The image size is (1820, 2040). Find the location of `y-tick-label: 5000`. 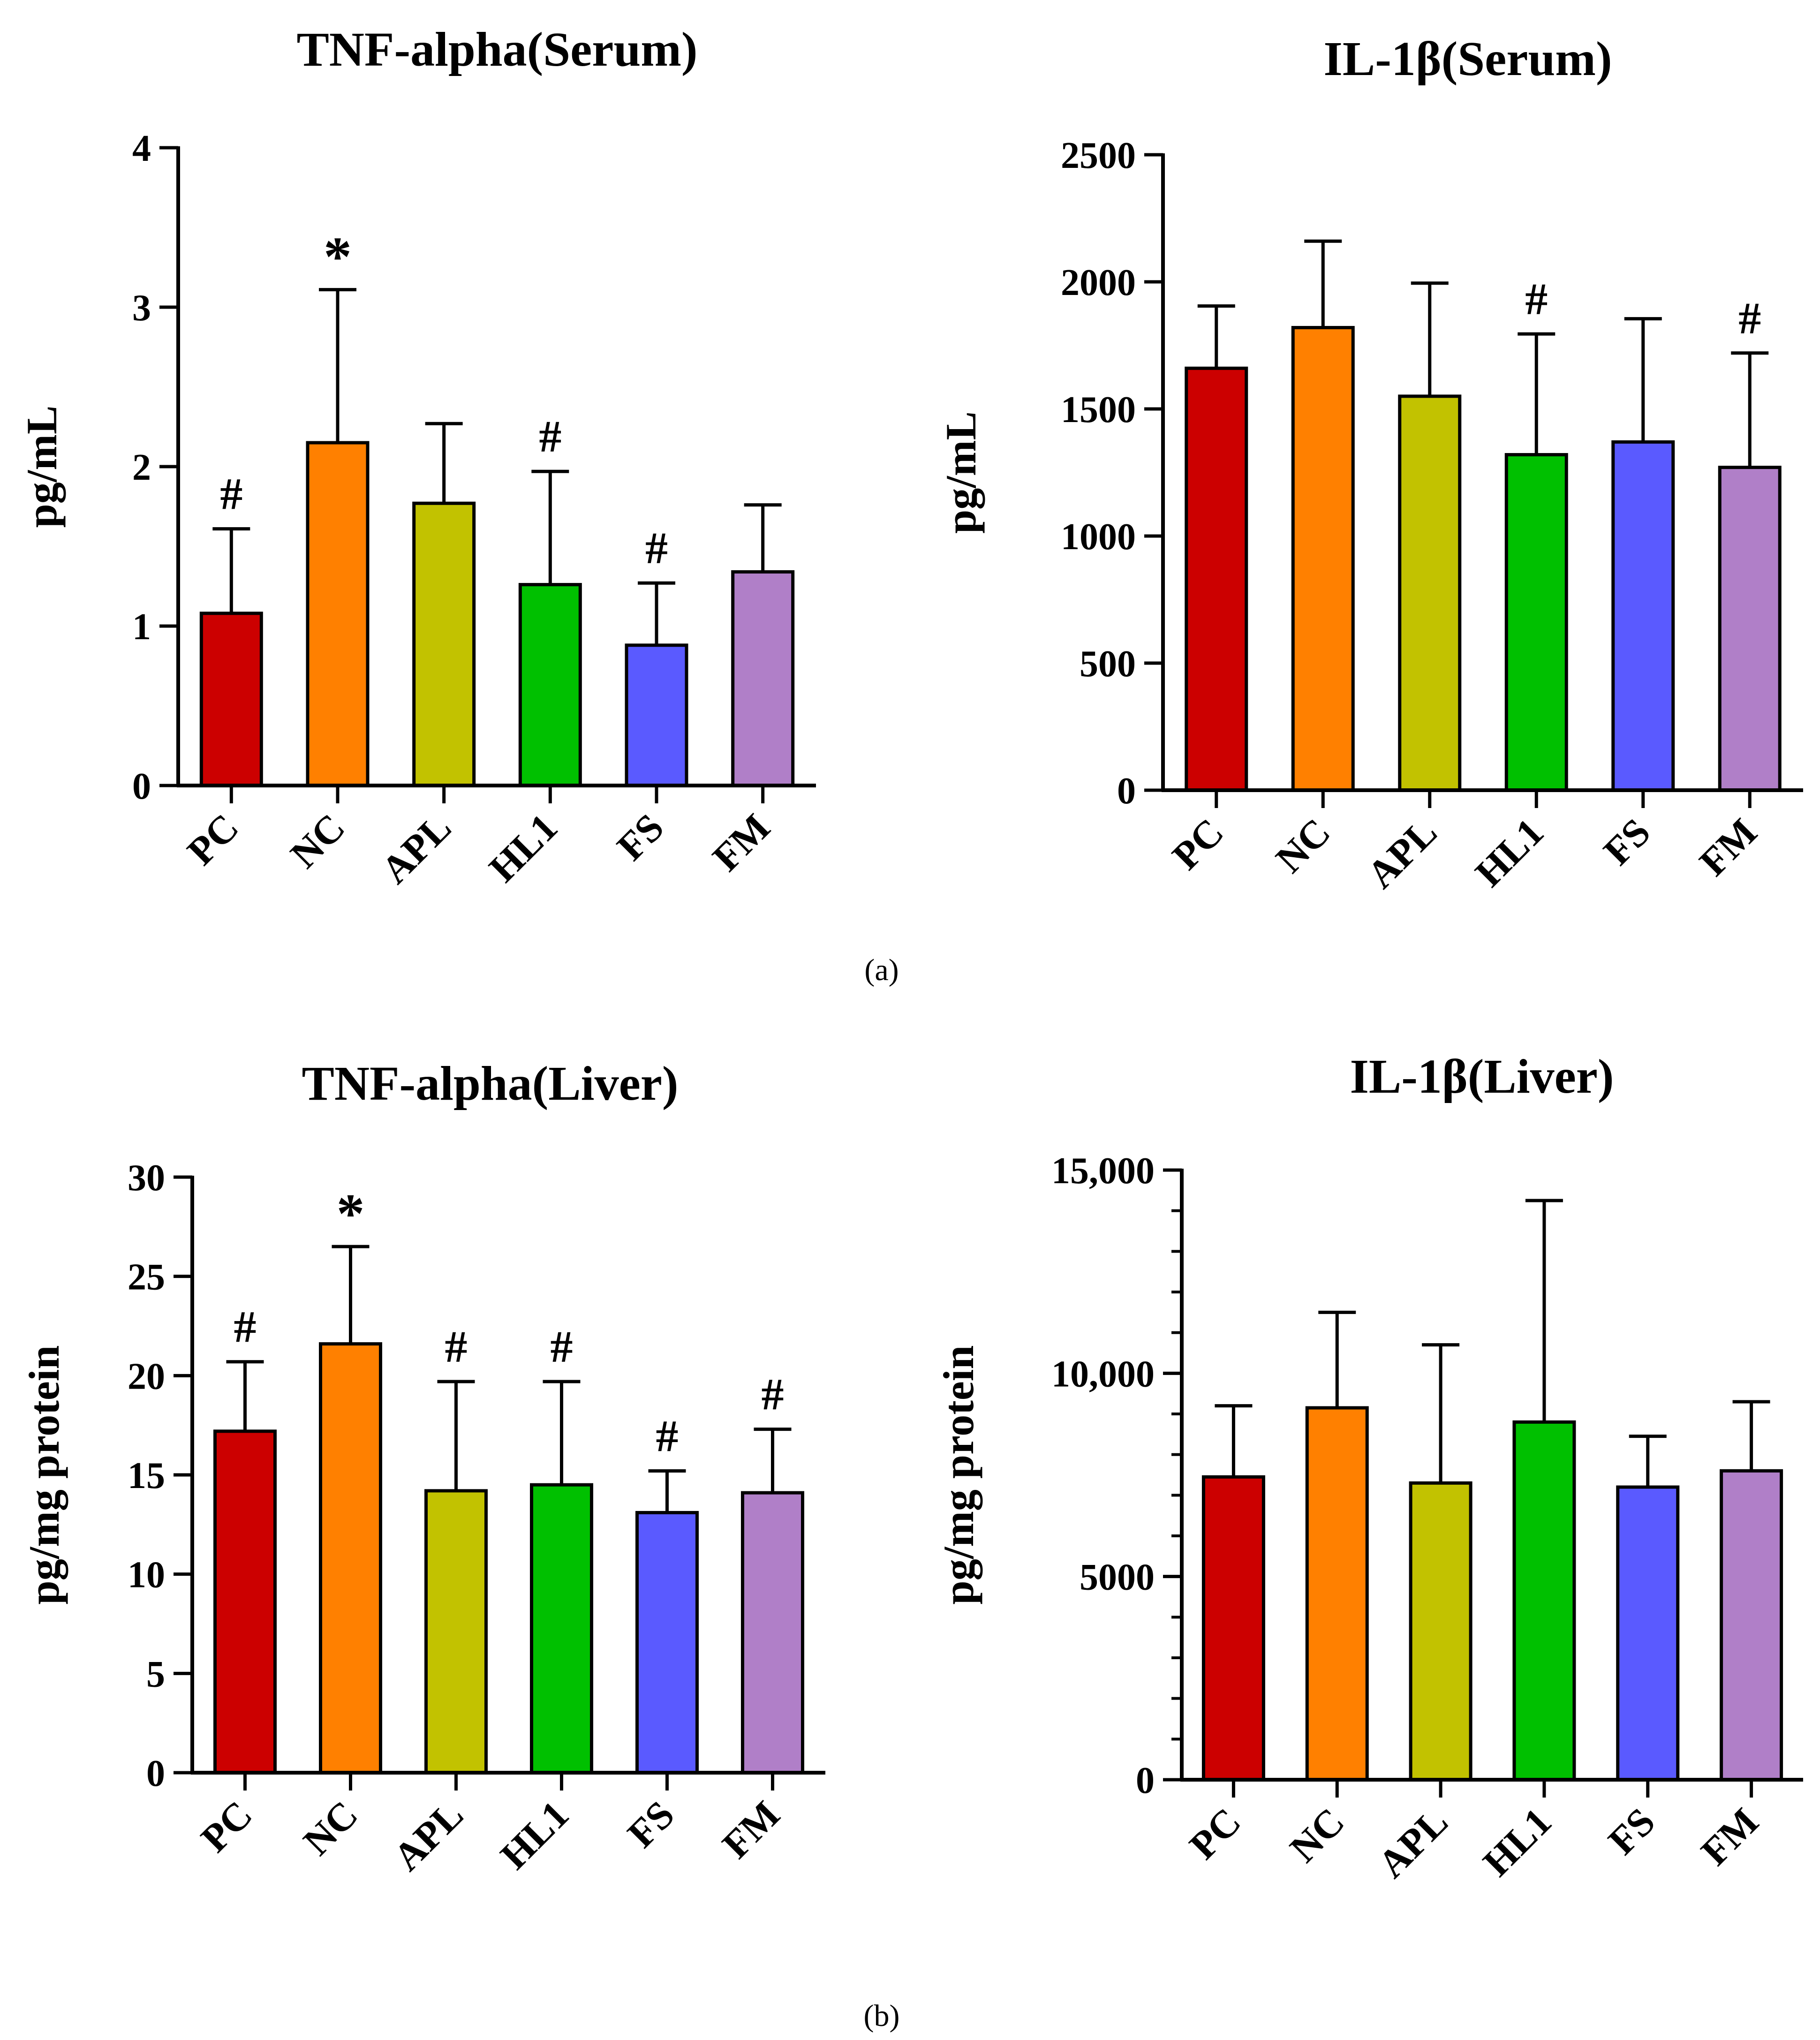

y-tick-label: 5000 is located at coordinates (1117, 1577).